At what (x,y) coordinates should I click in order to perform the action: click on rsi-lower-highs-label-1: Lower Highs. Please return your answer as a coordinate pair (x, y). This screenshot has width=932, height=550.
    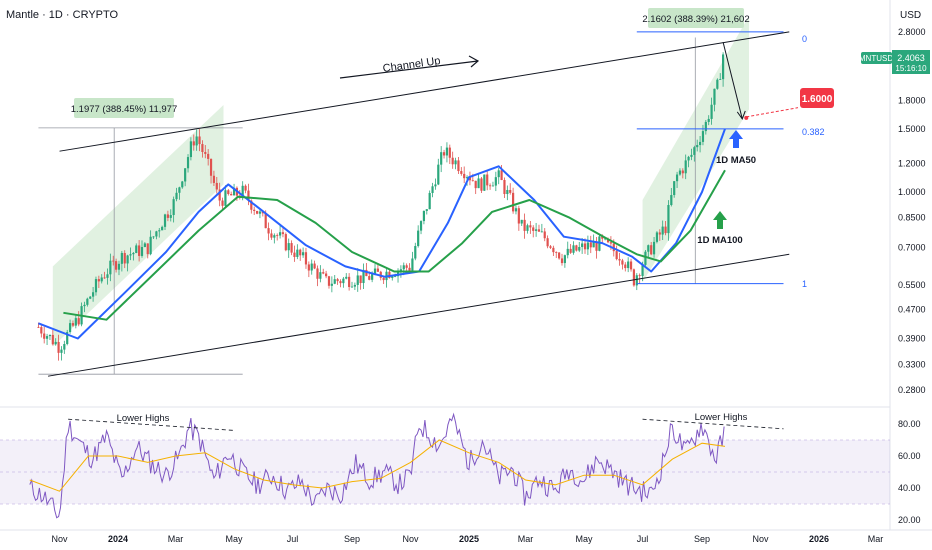
    Looking at the image, I should click on (143, 418).